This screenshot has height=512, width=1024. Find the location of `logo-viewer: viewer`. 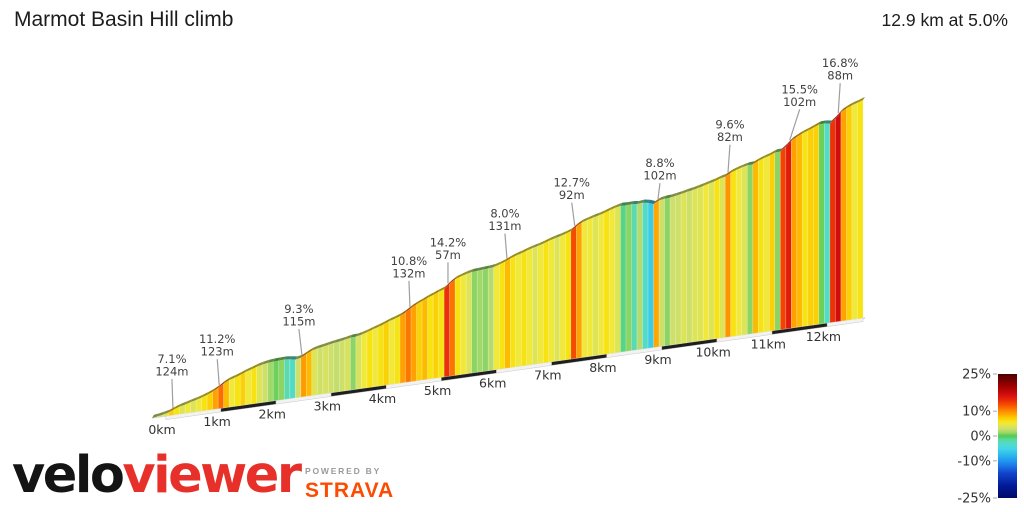

logo-viewer: viewer is located at coordinates (212, 475).